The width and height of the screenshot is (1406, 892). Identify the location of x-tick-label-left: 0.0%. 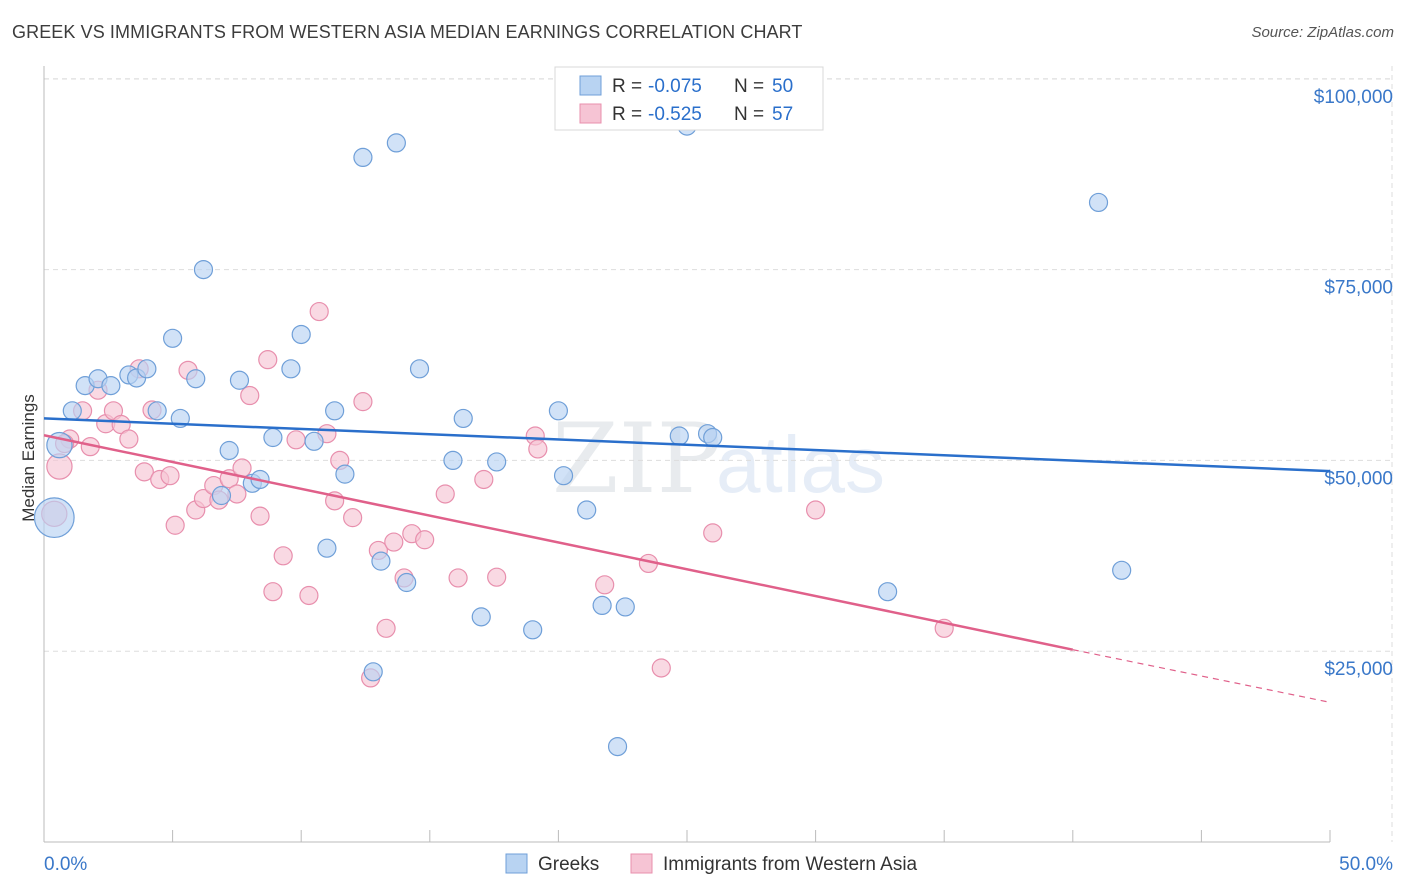
(65, 864).